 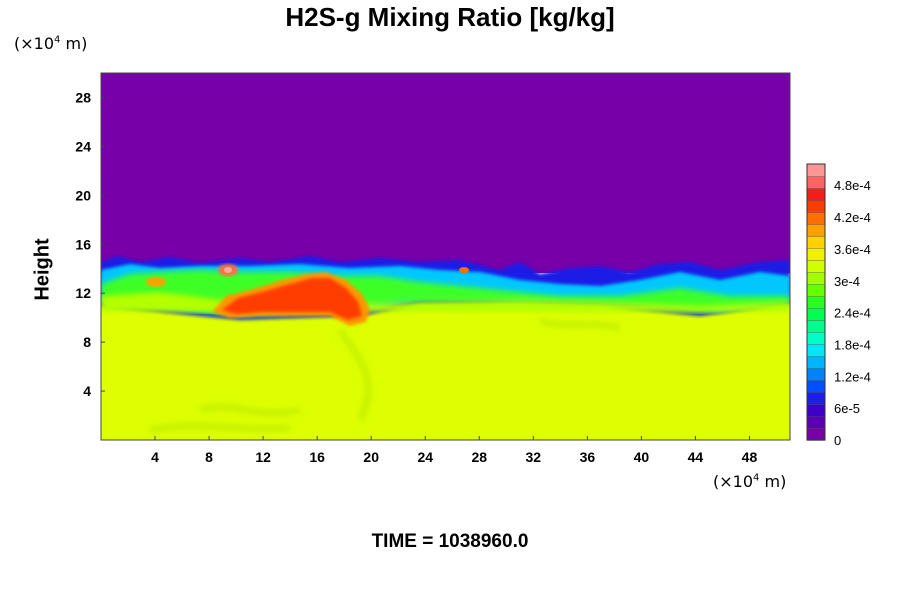 I want to click on colorbar-tick-label: 6e-5, so click(x=847, y=408).